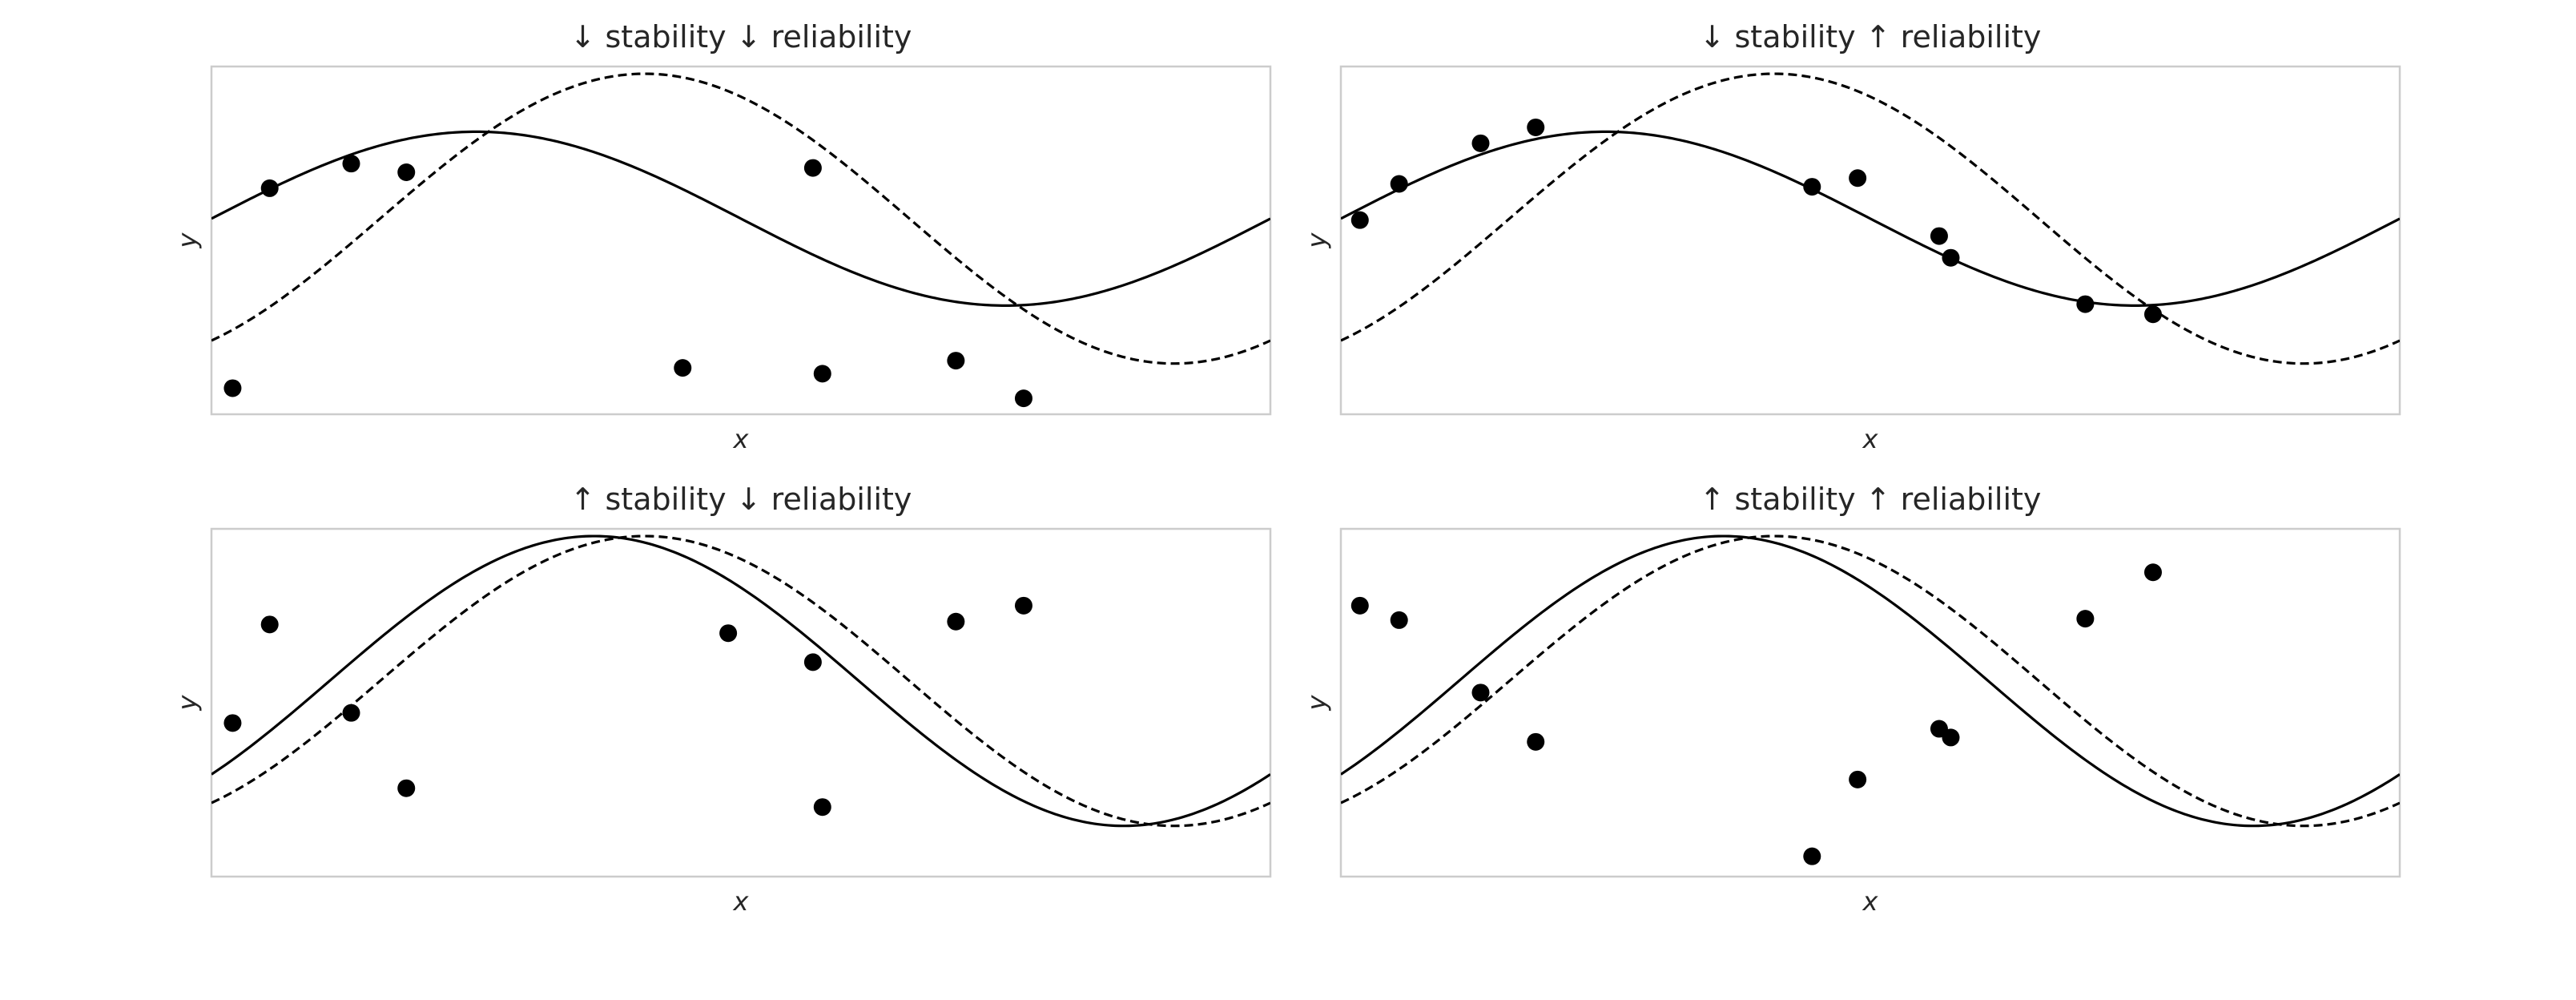  What do you see at coordinates (741, 36) in the screenshot?
I see `panel-title: ↓ stability ↓ reliability` at bounding box center [741, 36].